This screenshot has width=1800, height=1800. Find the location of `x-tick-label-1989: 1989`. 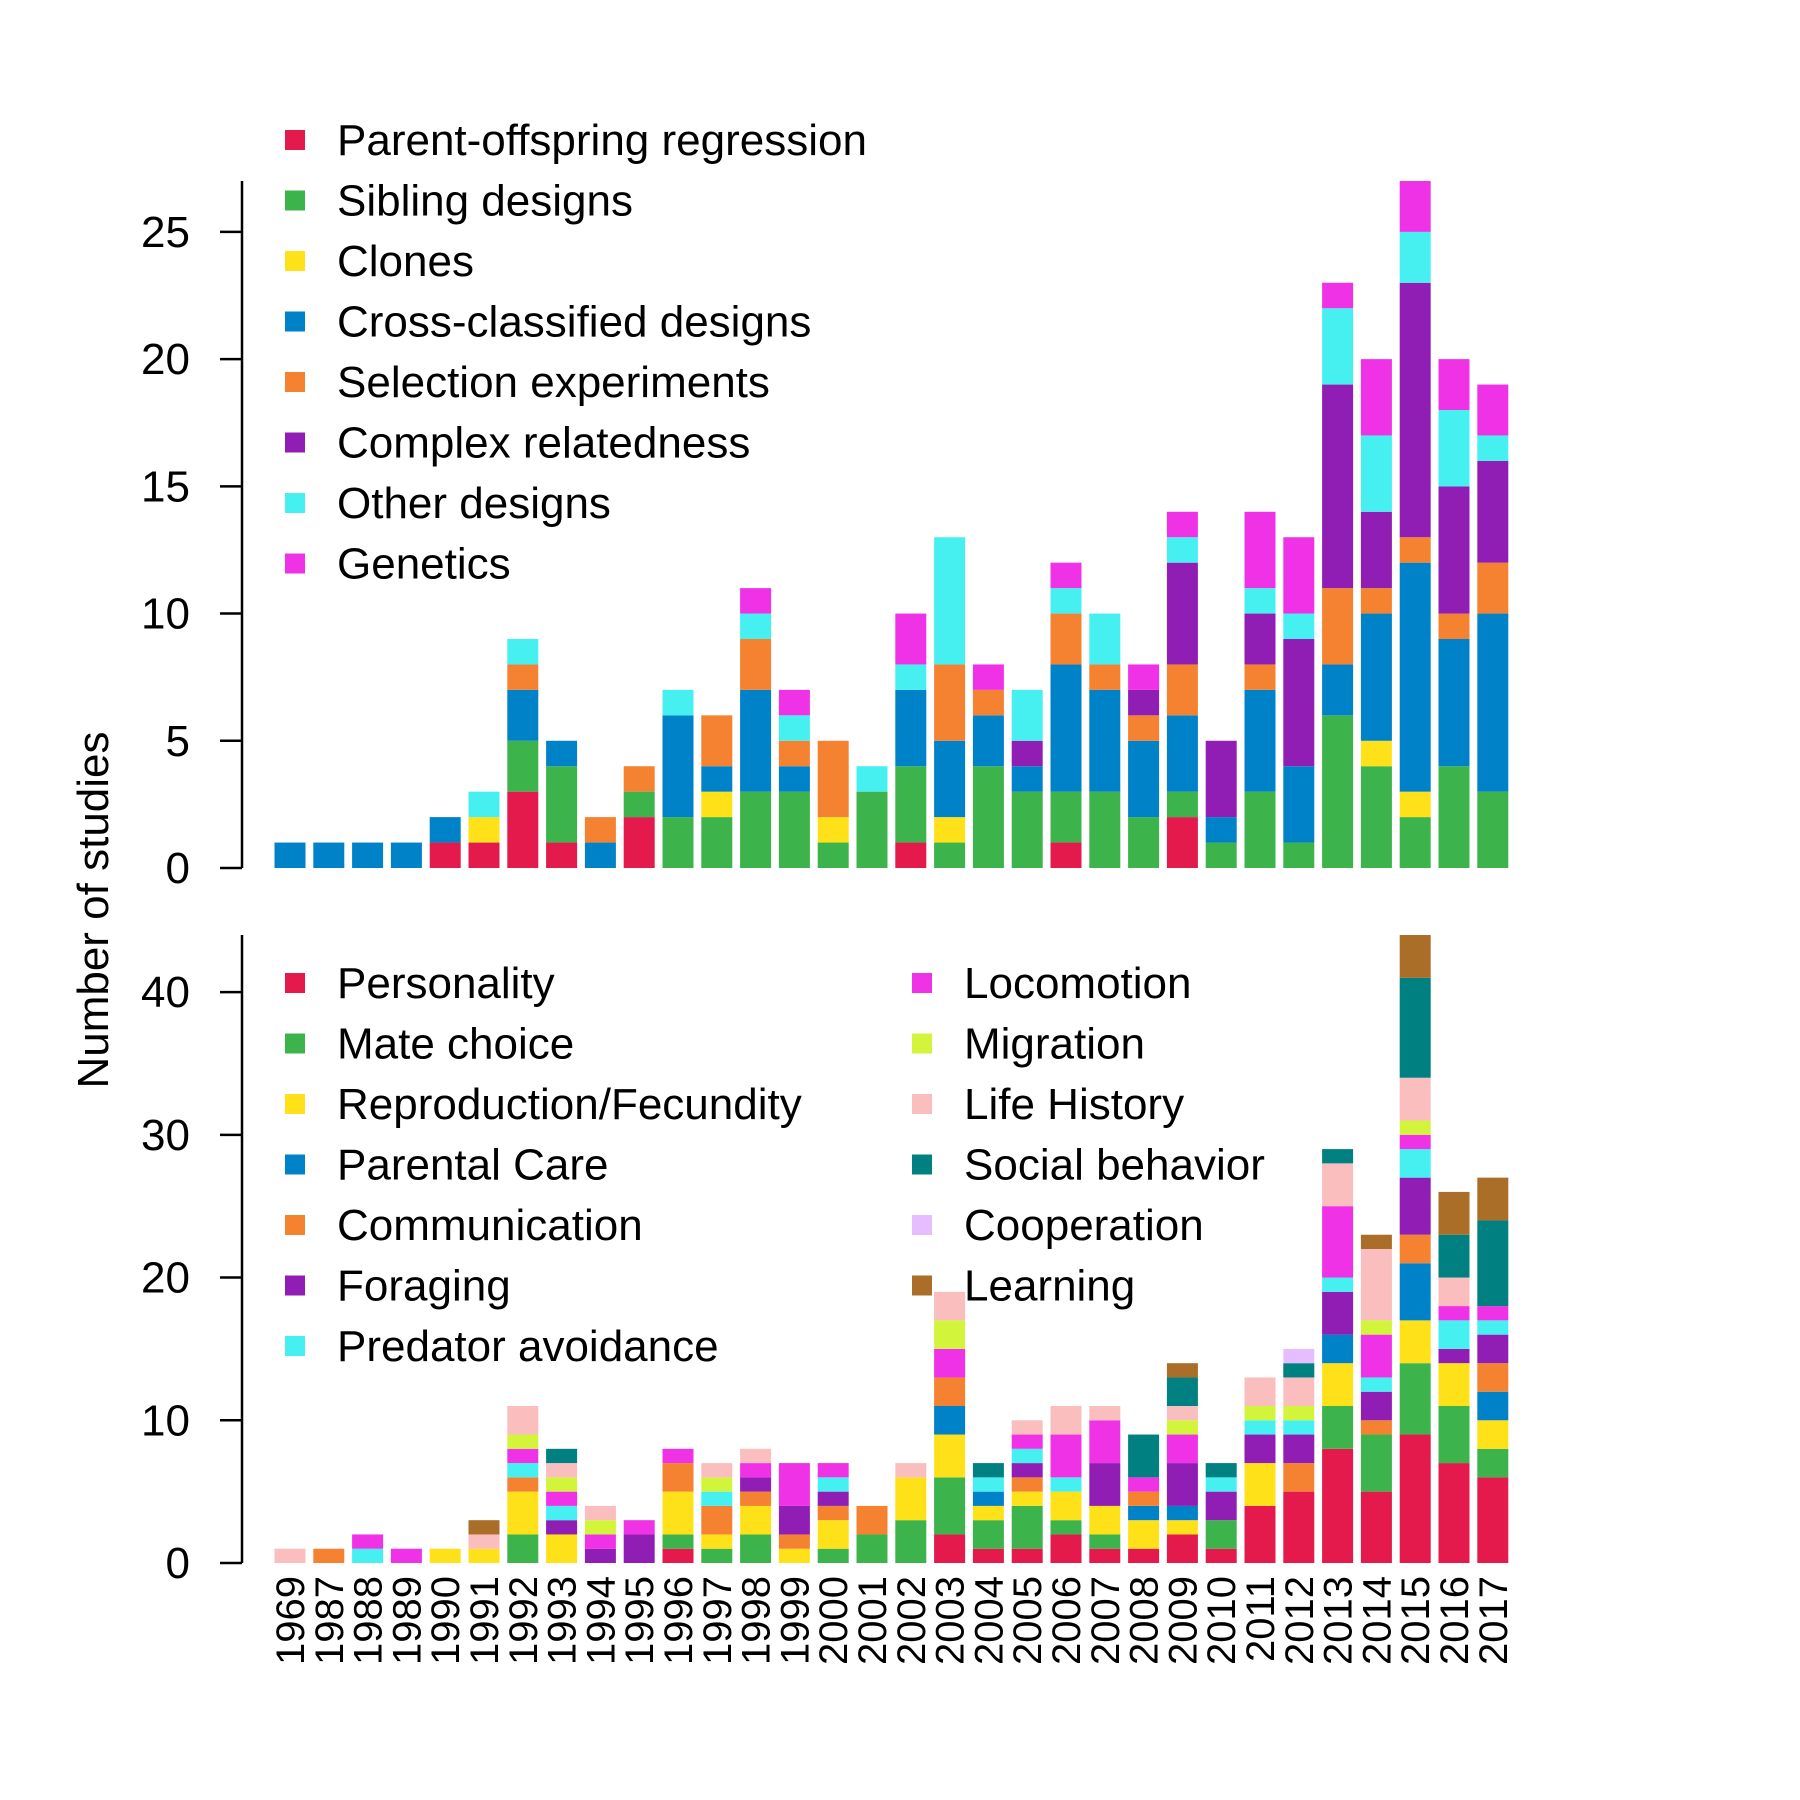

x-tick-label-1989: 1989 is located at coordinates (407, 1620).